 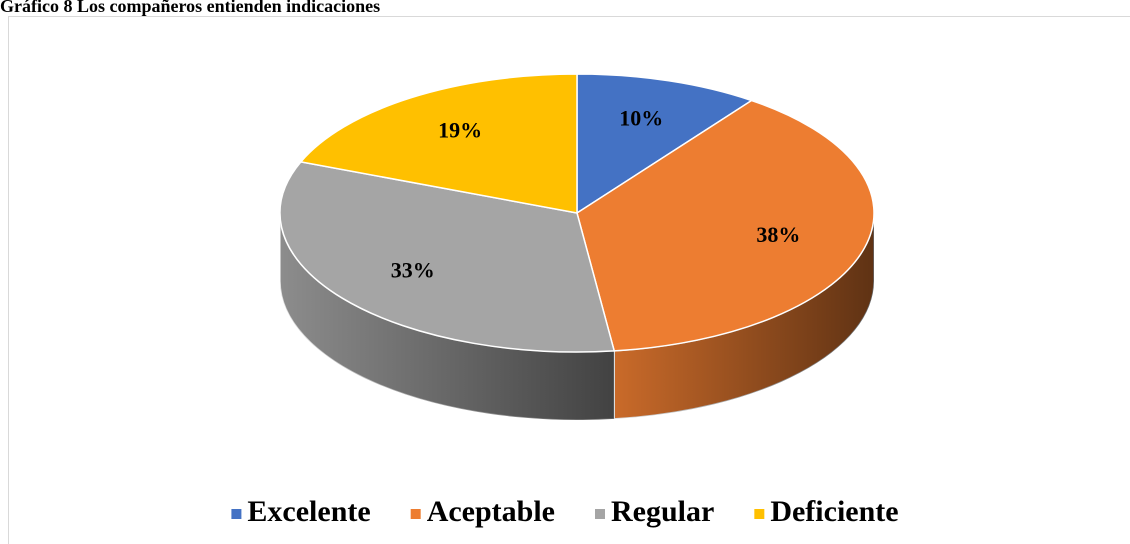 I want to click on legend-label: Deficiente, so click(x=834, y=511).